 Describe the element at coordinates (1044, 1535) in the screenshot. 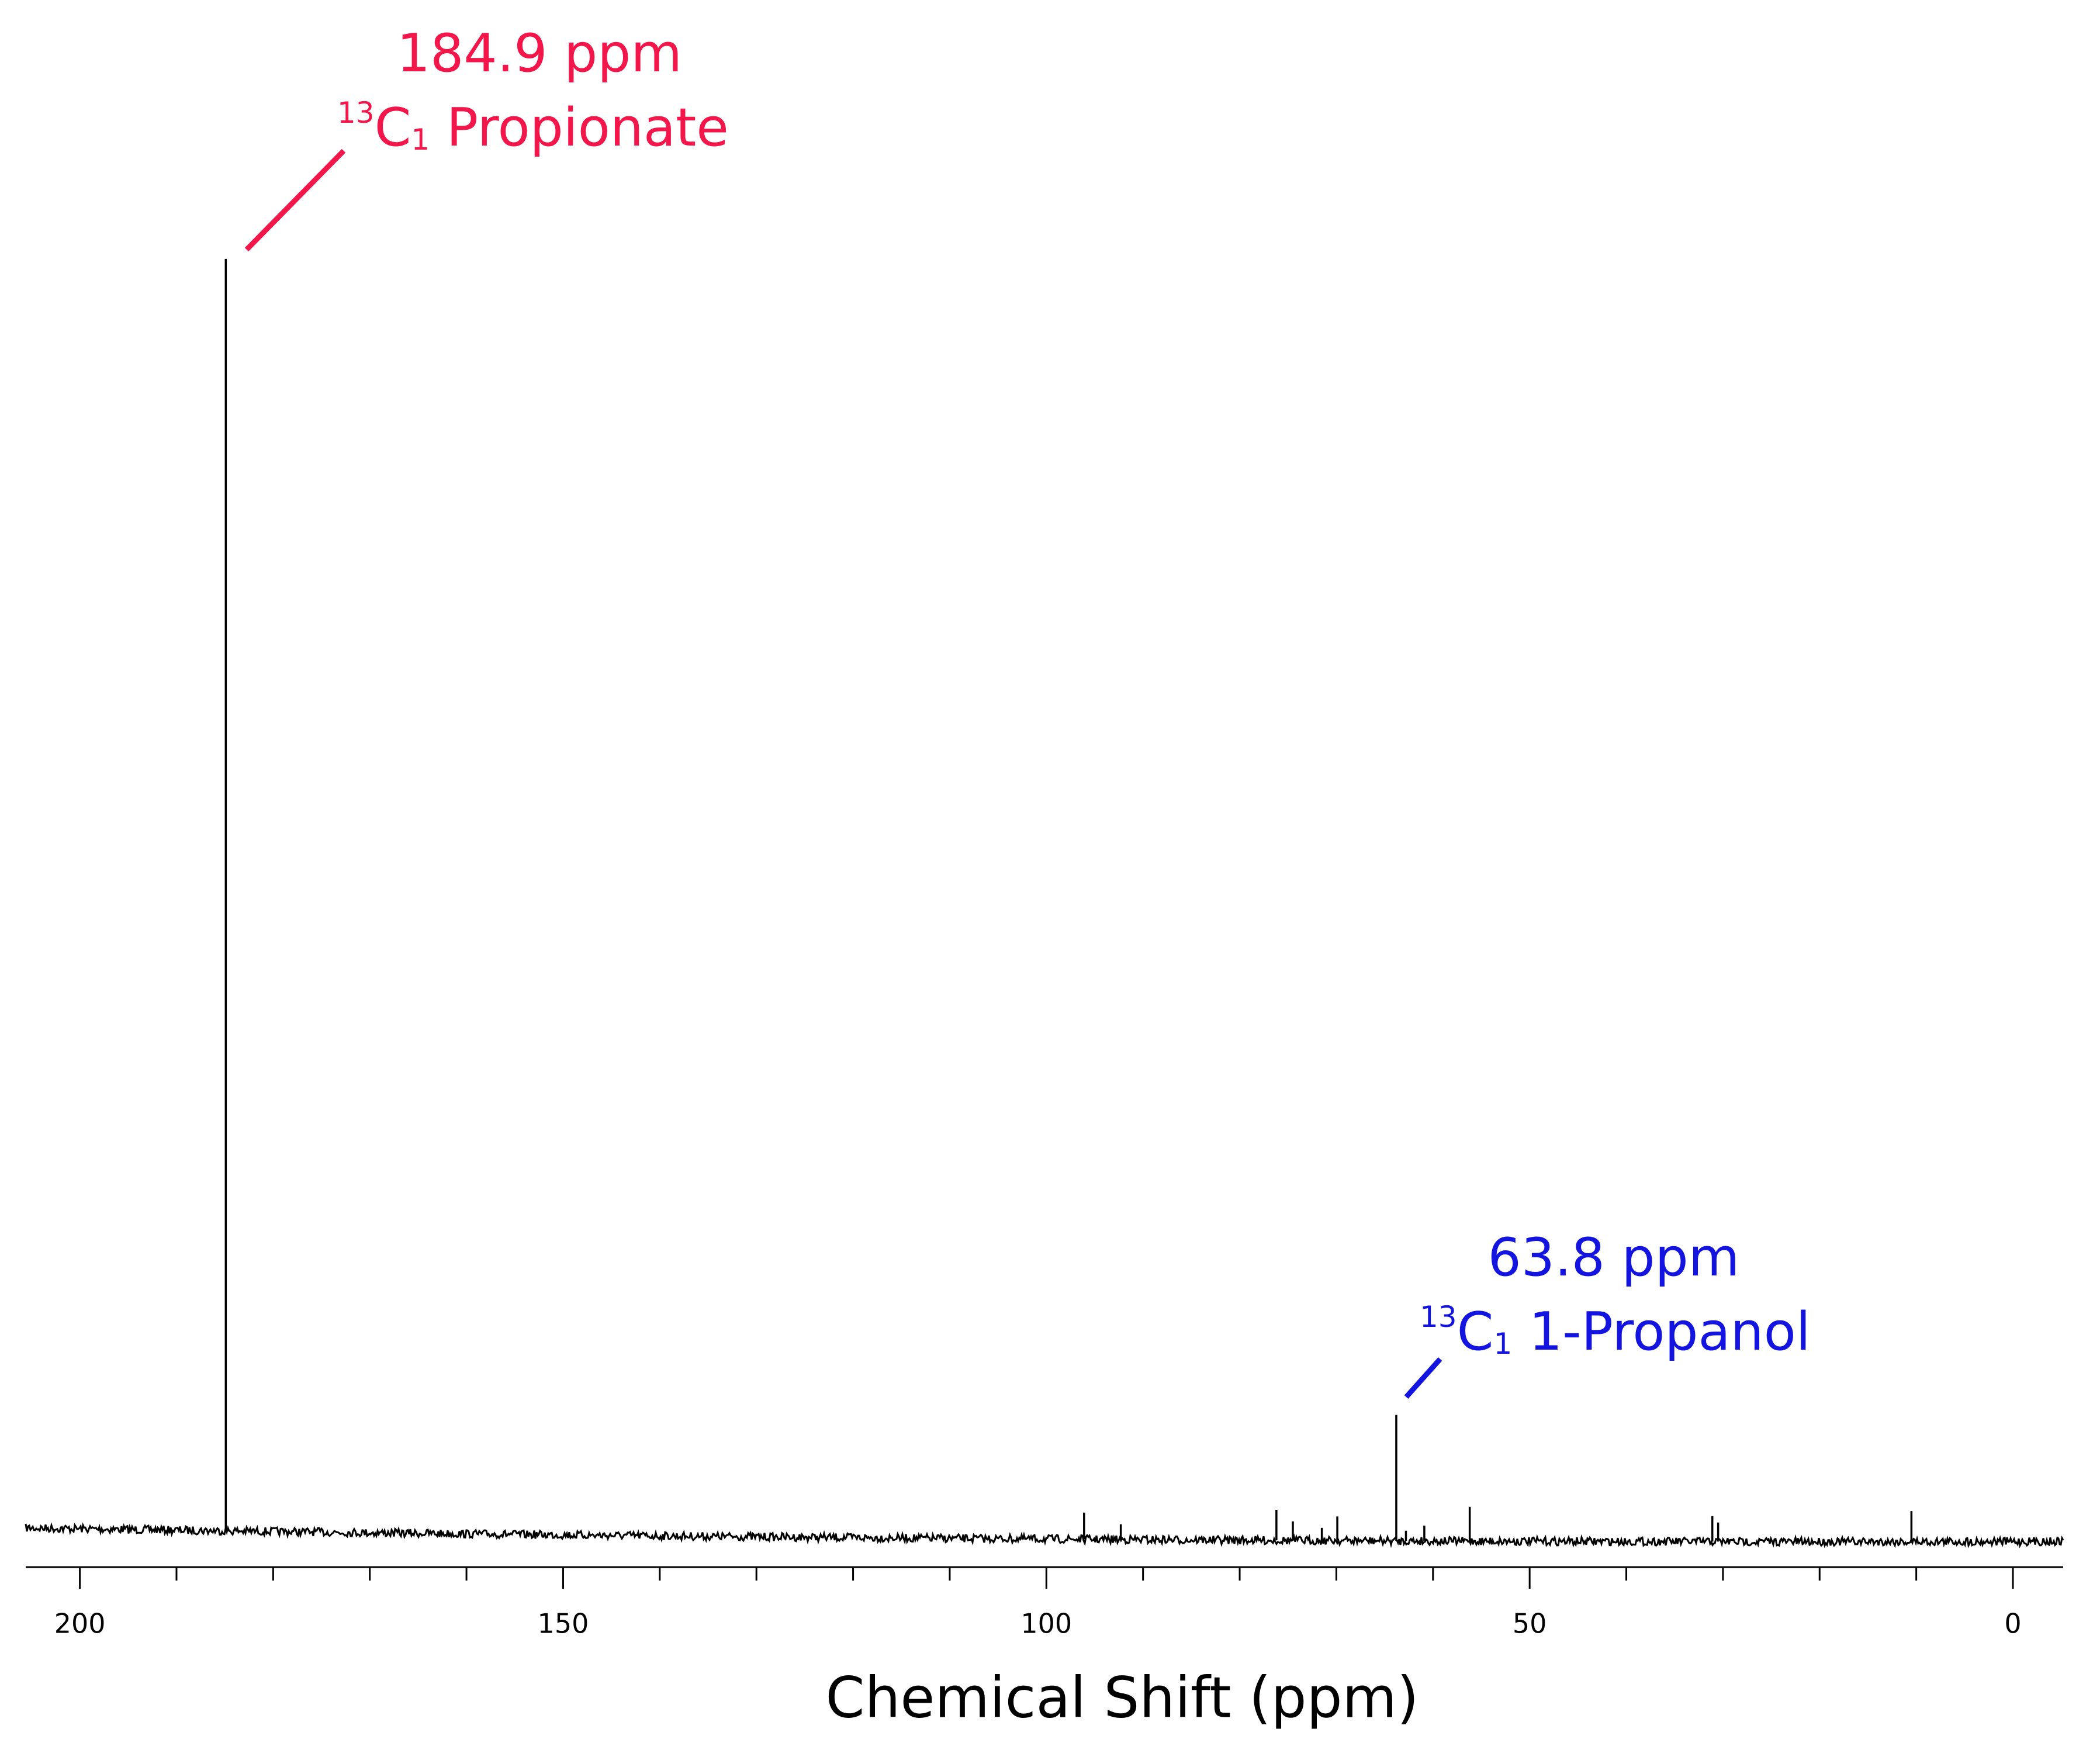

I see `baseline-noise` at that location.